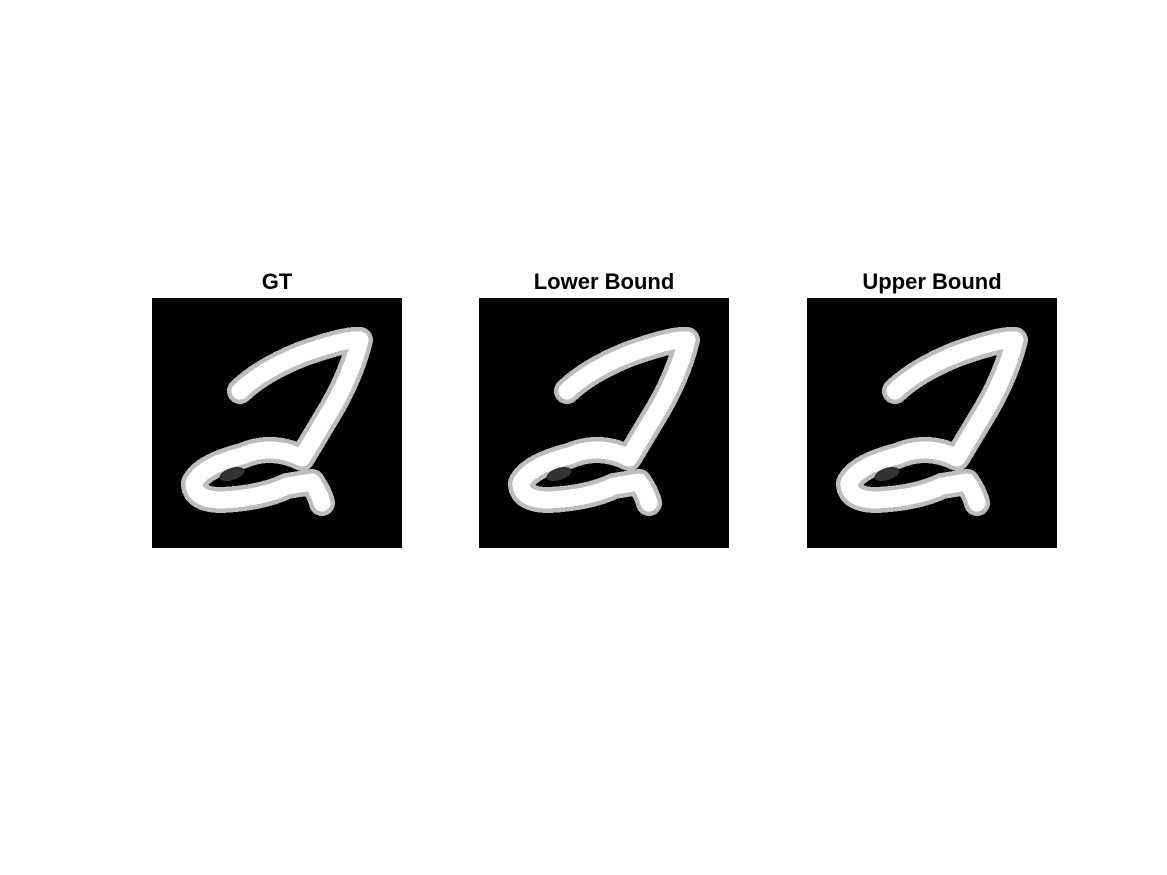  I want to click on panel-upper-bound: Upper Bound, so click(932, 408).